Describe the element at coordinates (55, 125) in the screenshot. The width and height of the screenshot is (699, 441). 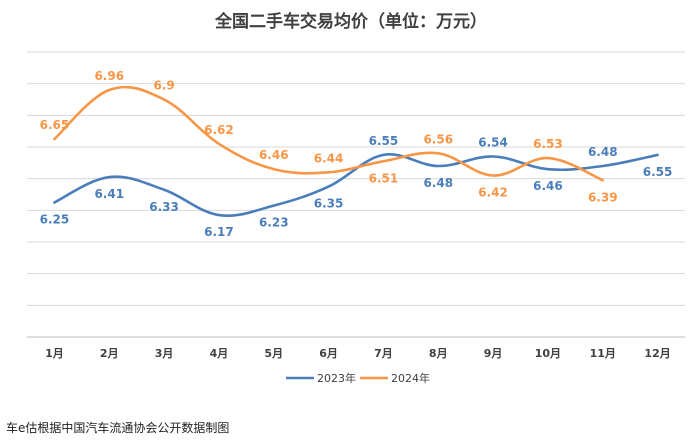
I see `data-label: 6.65` at that location.